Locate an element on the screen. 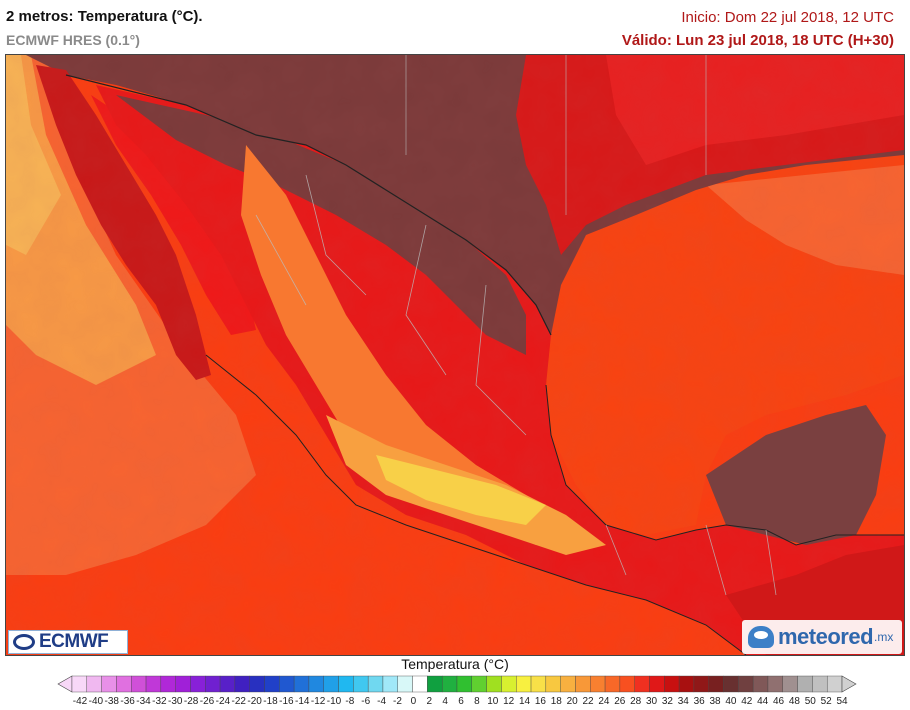  legend-tick-label: 34 is located at coordinates (683, 701).